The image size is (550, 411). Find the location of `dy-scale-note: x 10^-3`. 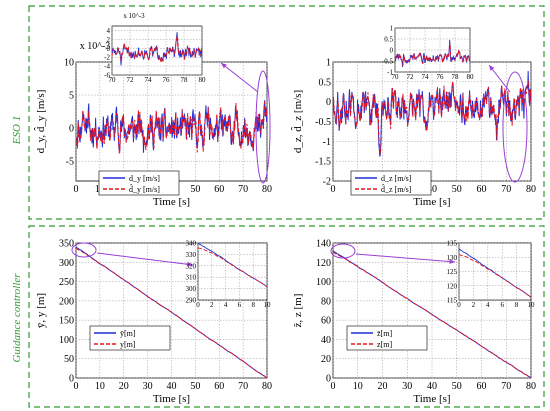

dy-scale-note: x 10^-3 is located at coordinates (95, 46).